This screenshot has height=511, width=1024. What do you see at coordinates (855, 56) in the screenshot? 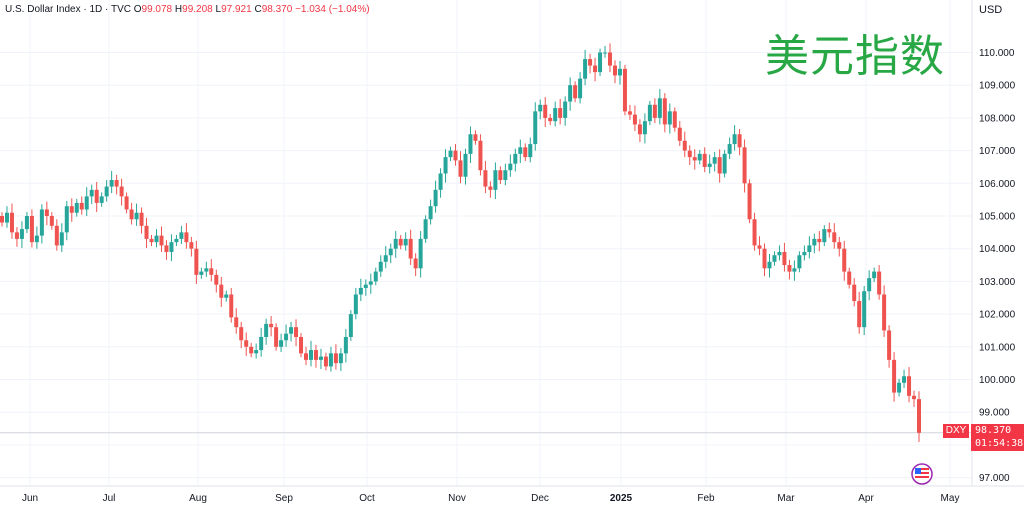
I see `overlay-title: 美元指数` at bounding box center [855, 56].